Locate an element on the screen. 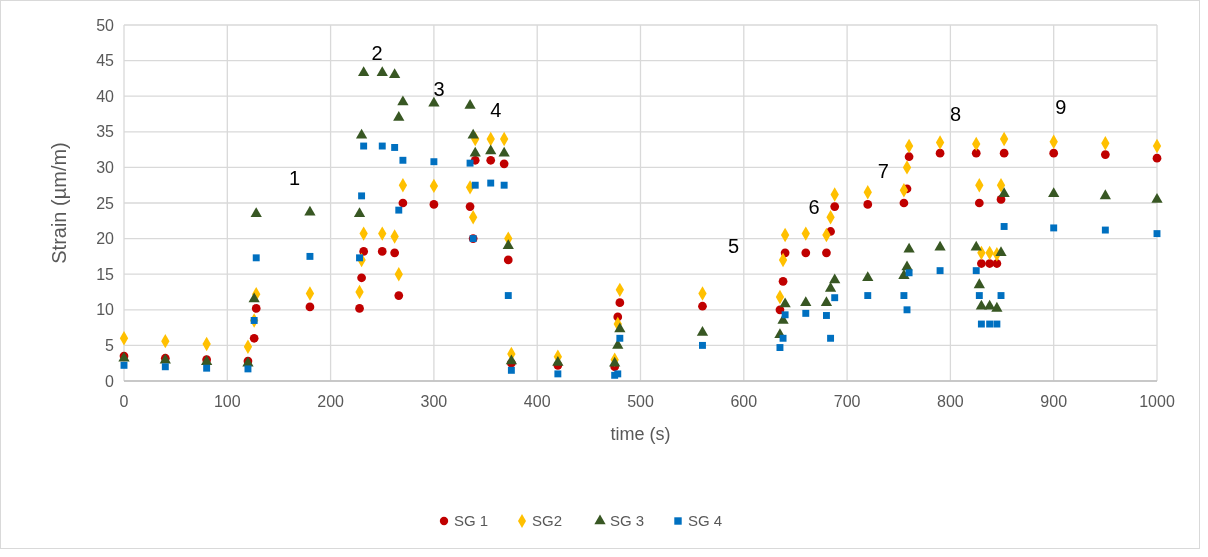 This screenshot has height=557, width=1208. legend-label: SG 3 is located at coordinates (627, 521).